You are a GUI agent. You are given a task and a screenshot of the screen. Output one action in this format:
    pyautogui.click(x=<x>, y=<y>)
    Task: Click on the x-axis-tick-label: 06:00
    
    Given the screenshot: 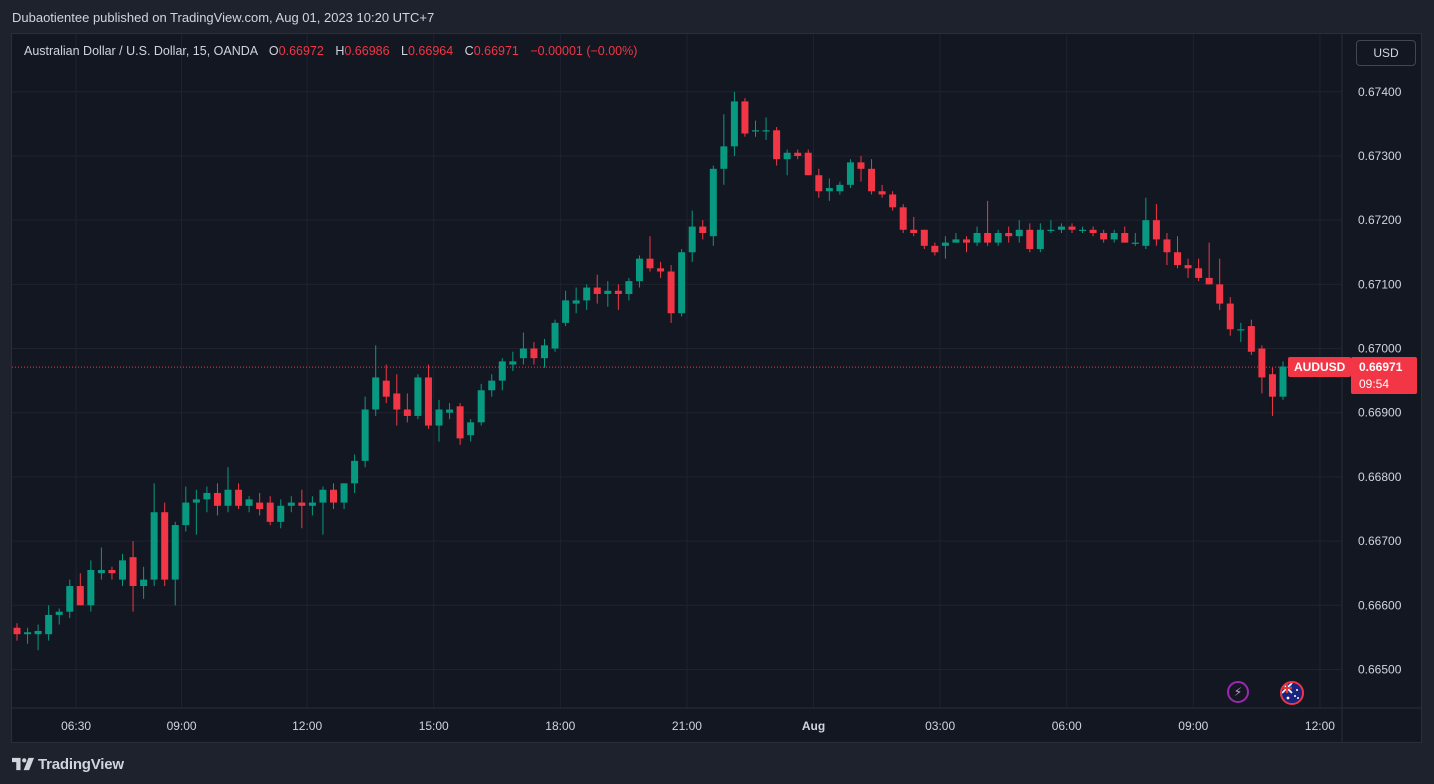 What is the action you would take?
    pyautogui.click(x=1067, y=726)
    